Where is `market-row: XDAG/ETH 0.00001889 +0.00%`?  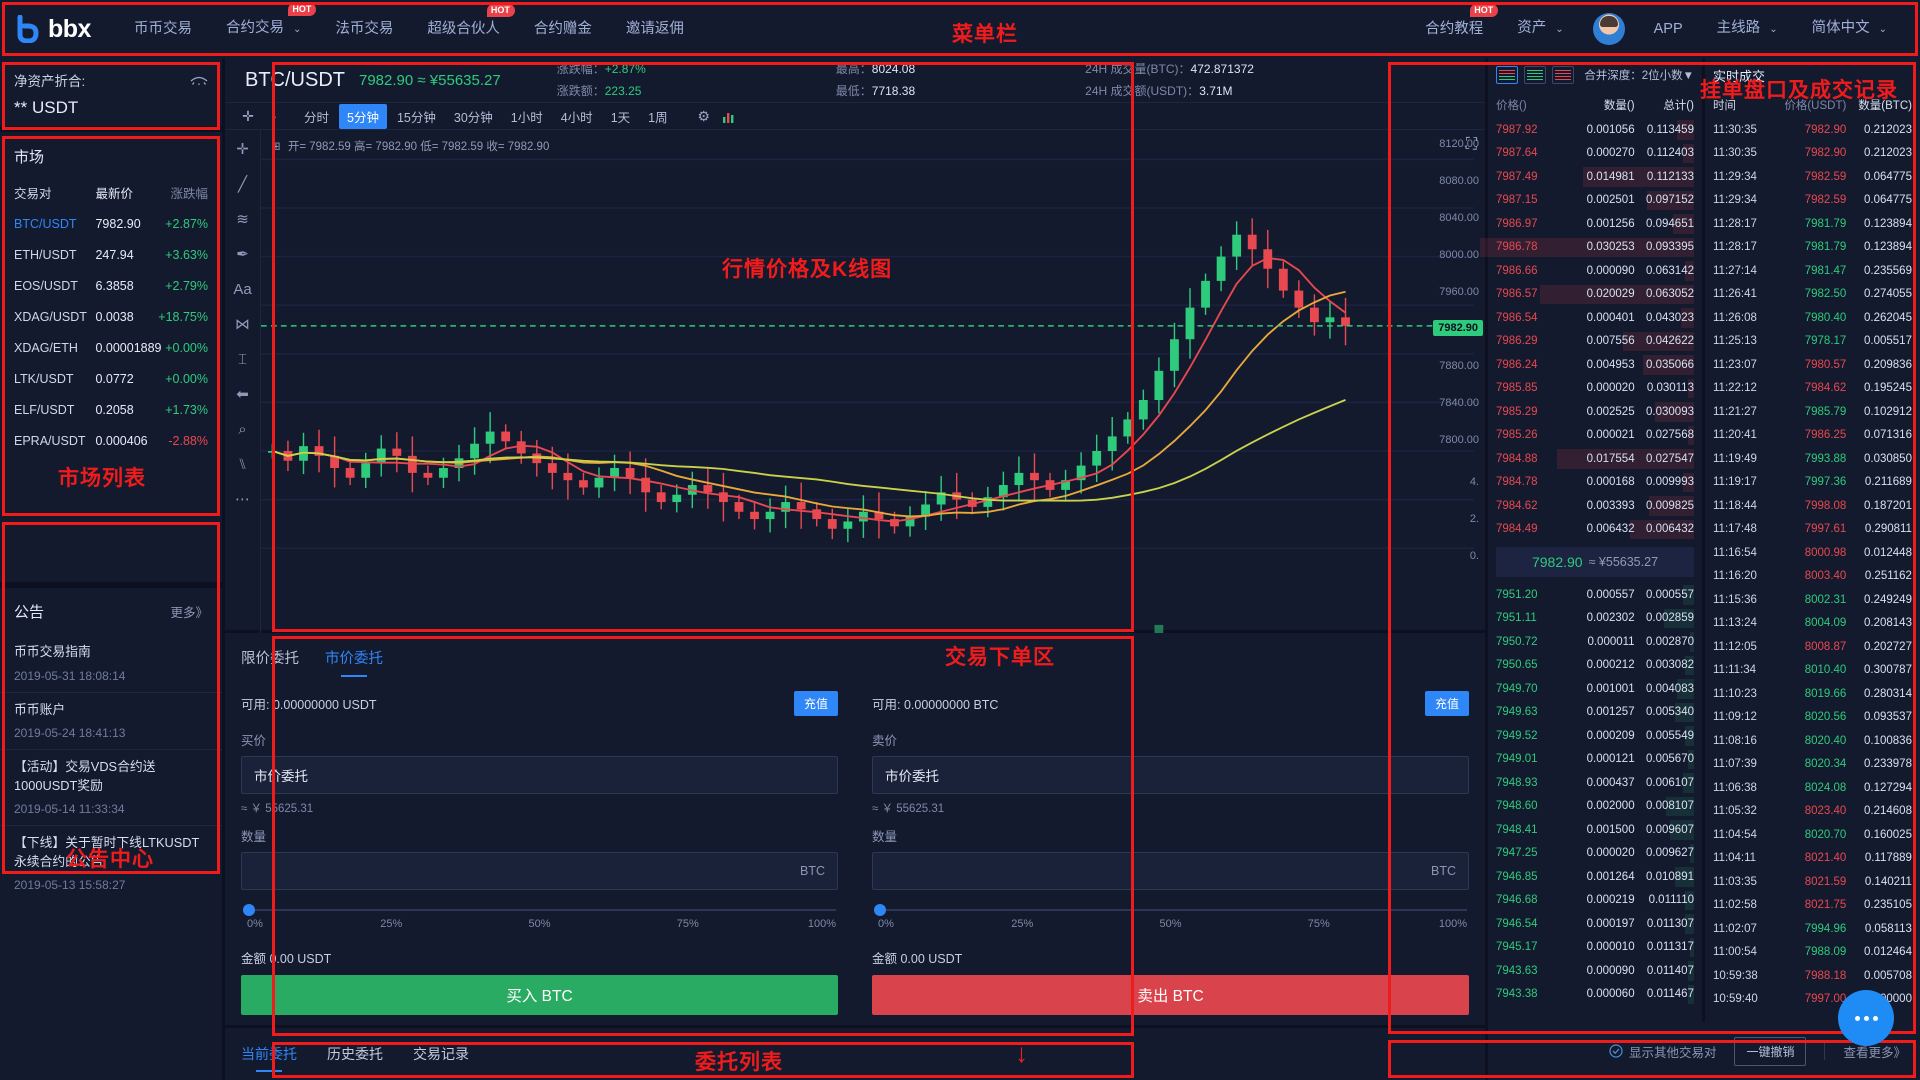 market-row: XDAG/ETH 0.00001889 +0.00% is located at coordinates (111, 347).